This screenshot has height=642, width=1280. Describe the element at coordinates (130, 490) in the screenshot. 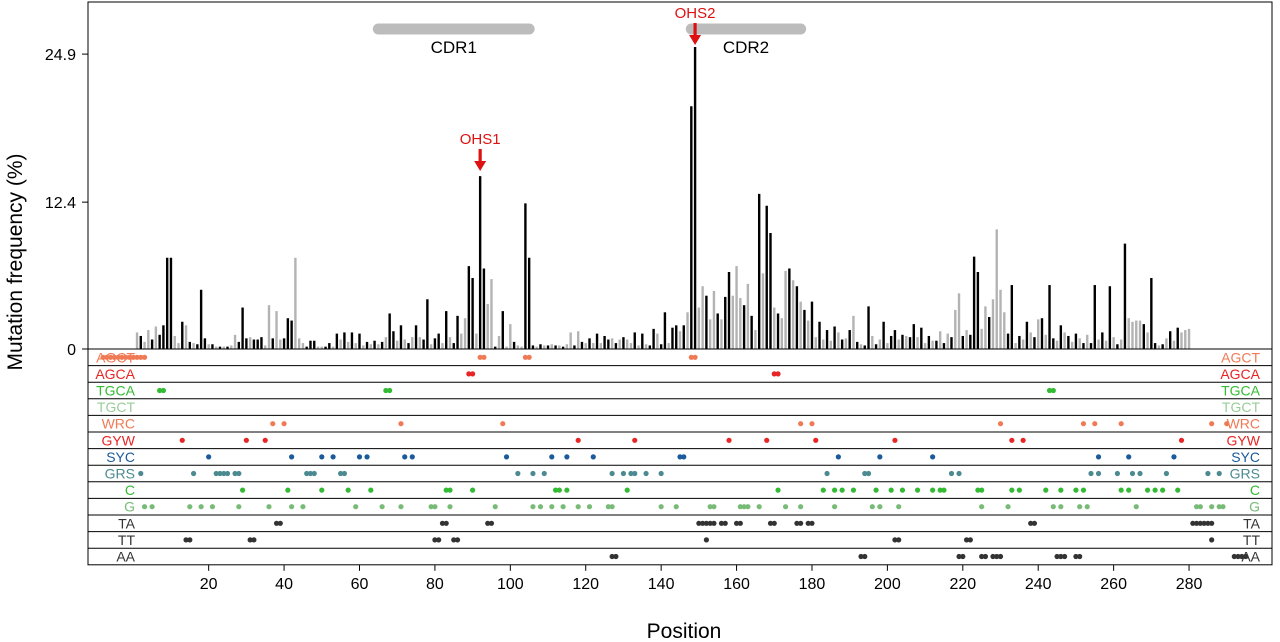

I see `track-label-left: C` at that location.